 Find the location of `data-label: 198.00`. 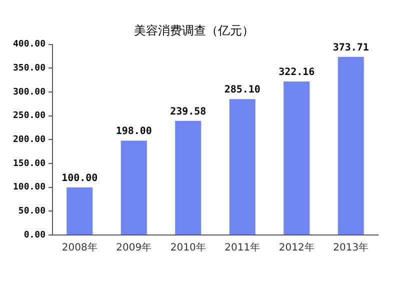

data-label: 198.00 is located at coordinates (134, 132).